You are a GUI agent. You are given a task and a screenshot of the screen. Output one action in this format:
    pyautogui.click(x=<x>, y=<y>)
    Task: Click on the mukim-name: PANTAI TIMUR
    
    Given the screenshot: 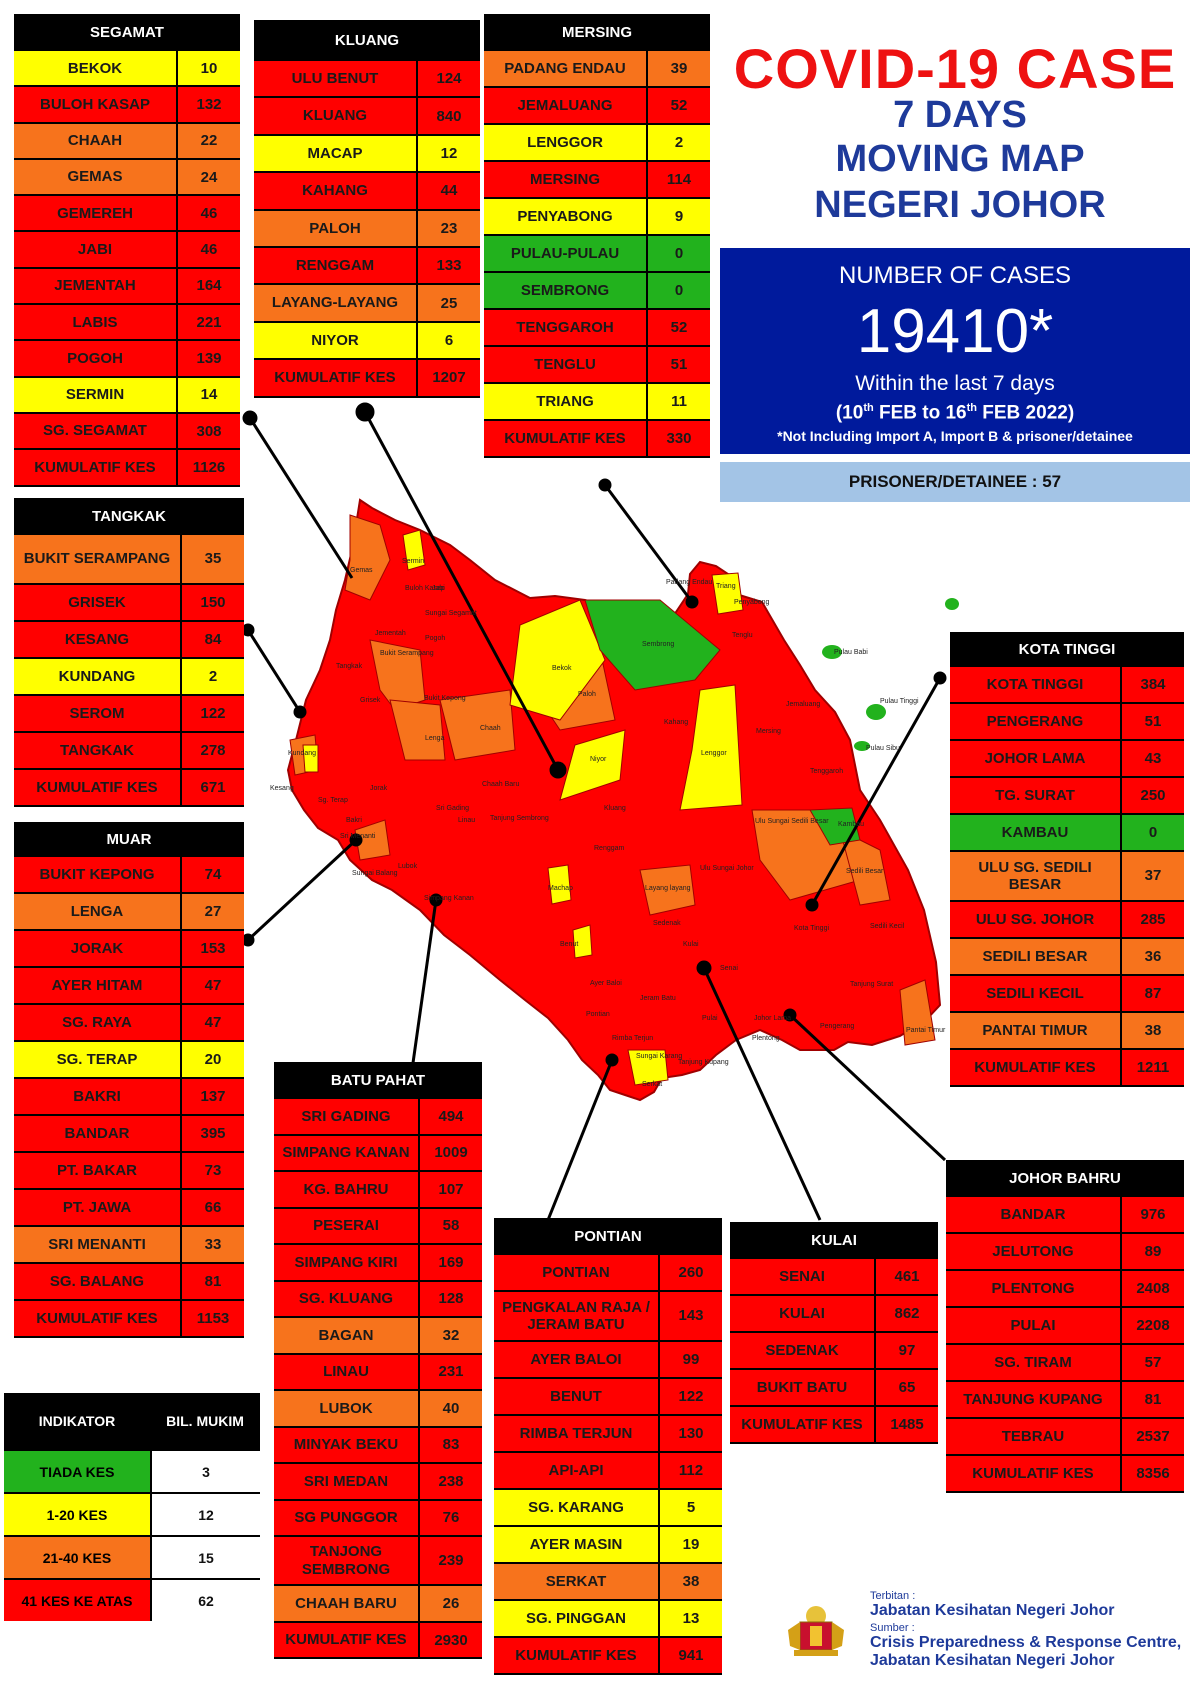 What is the action you would take?
    pyautogui.click(x=1035, y=1030)
    